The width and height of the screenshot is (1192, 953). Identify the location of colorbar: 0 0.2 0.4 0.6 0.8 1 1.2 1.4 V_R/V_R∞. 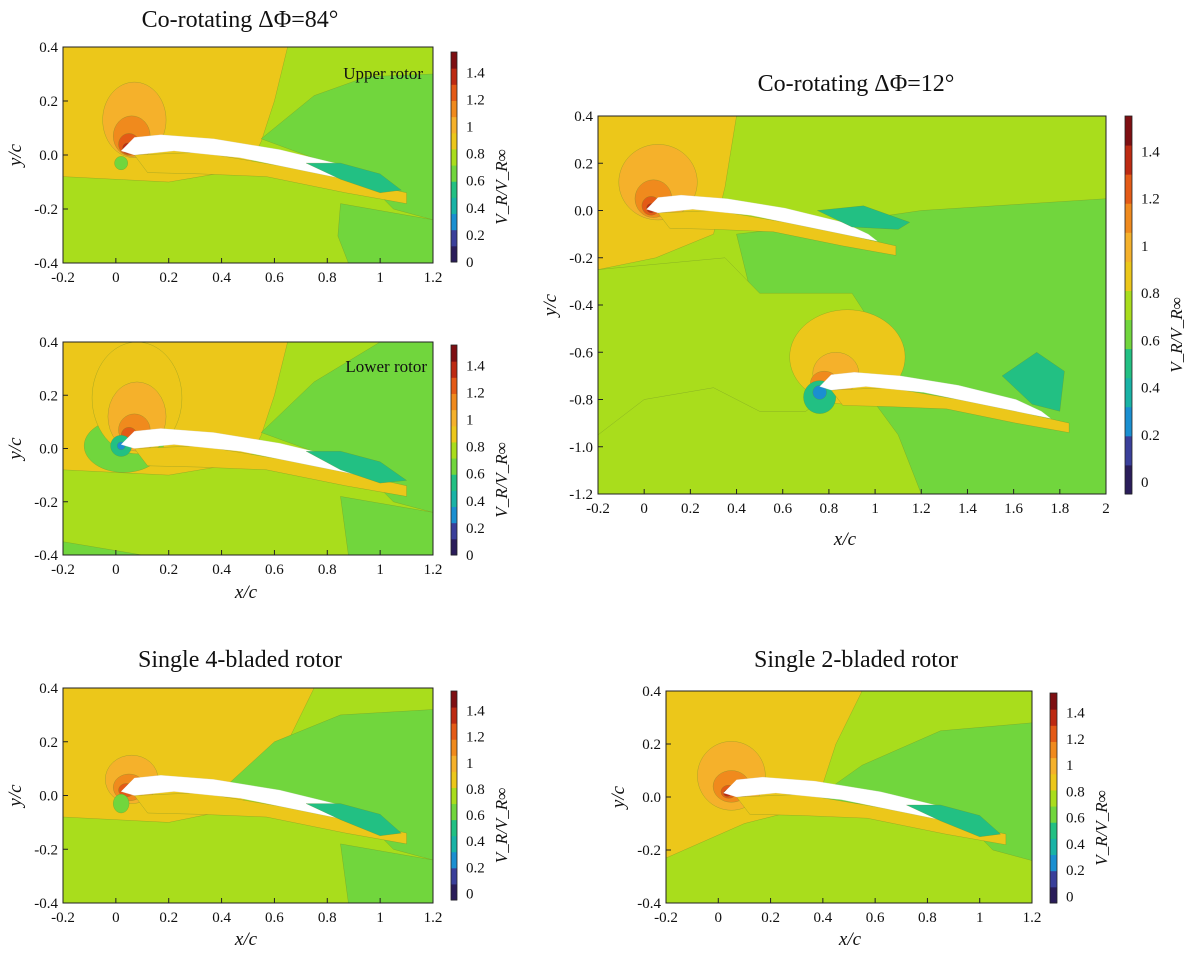
(1080, 798).